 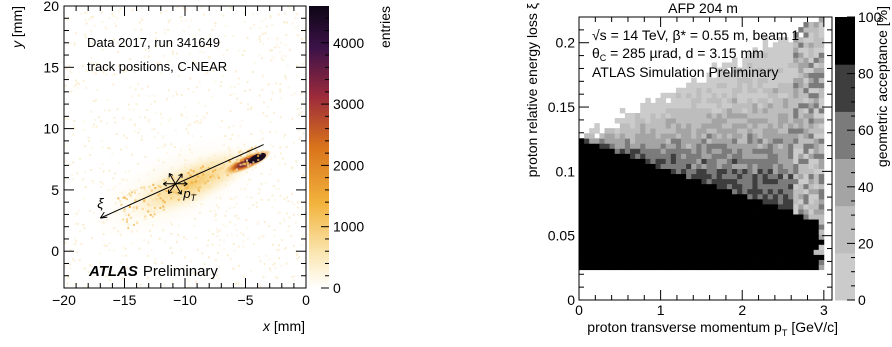 I want to click on right-annotation-1: √s = 14 TeV, β* = 0.55 m, beam 1, so click(x=695, y=35).